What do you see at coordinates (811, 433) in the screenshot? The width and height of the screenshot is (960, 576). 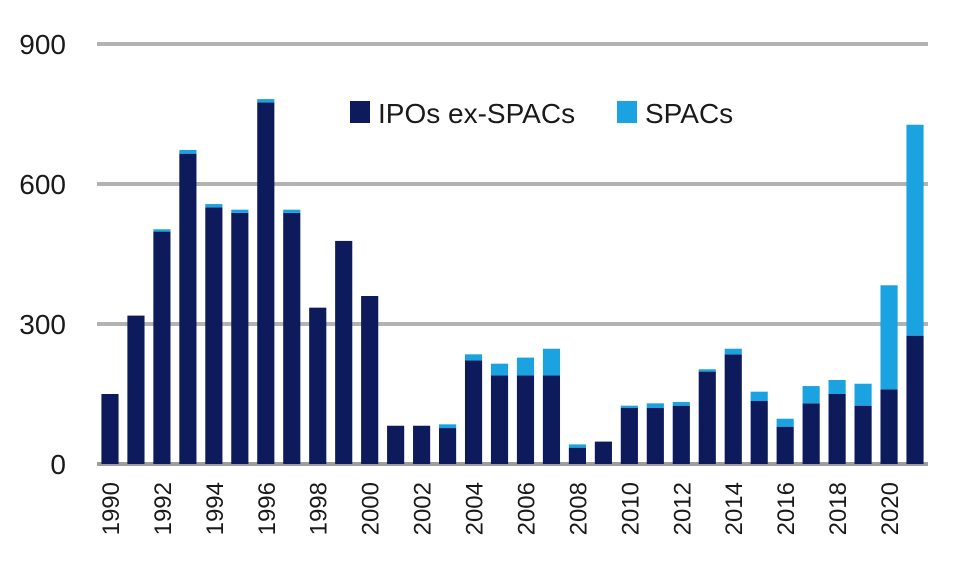 I see `bar-2017-ipos-ex-spacs` at bounding box center [811, 433].